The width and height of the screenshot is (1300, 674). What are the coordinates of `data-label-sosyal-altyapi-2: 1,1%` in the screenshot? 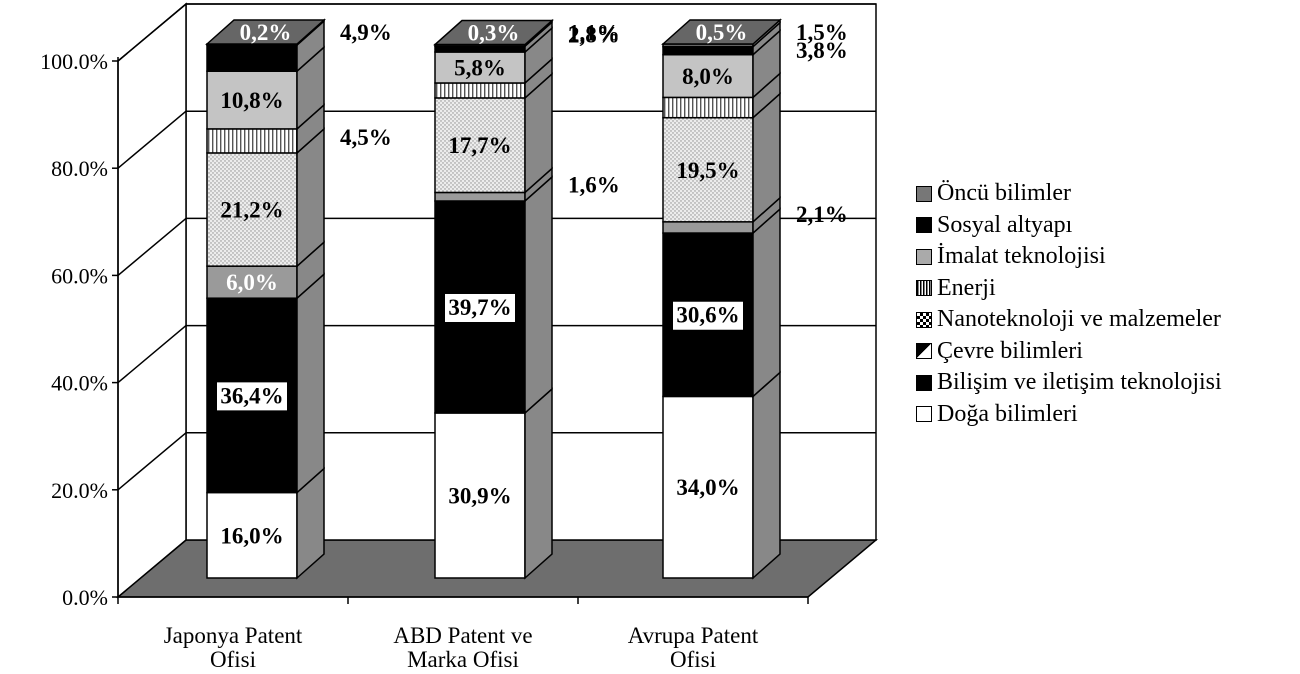 It's located at (594, 33).